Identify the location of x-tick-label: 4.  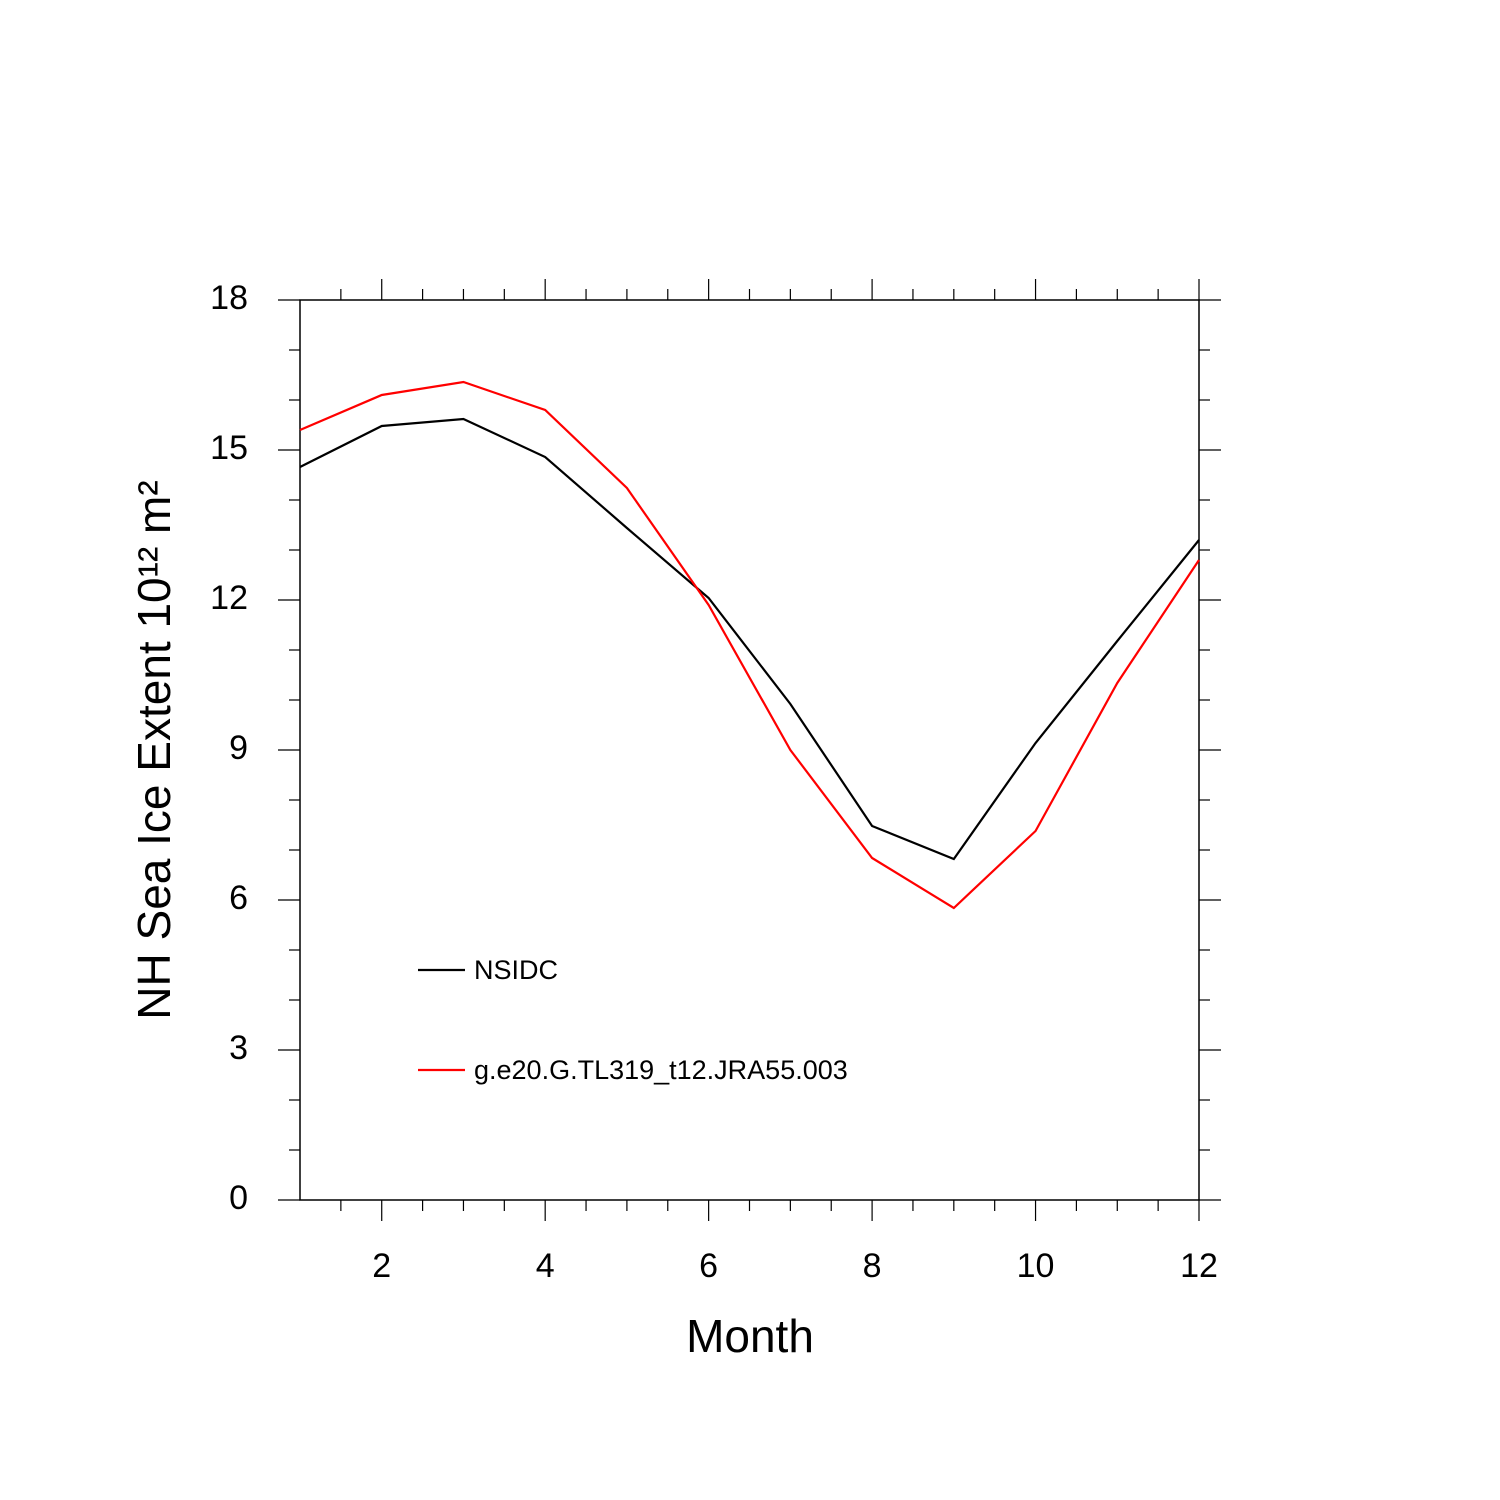
(545, 1266).